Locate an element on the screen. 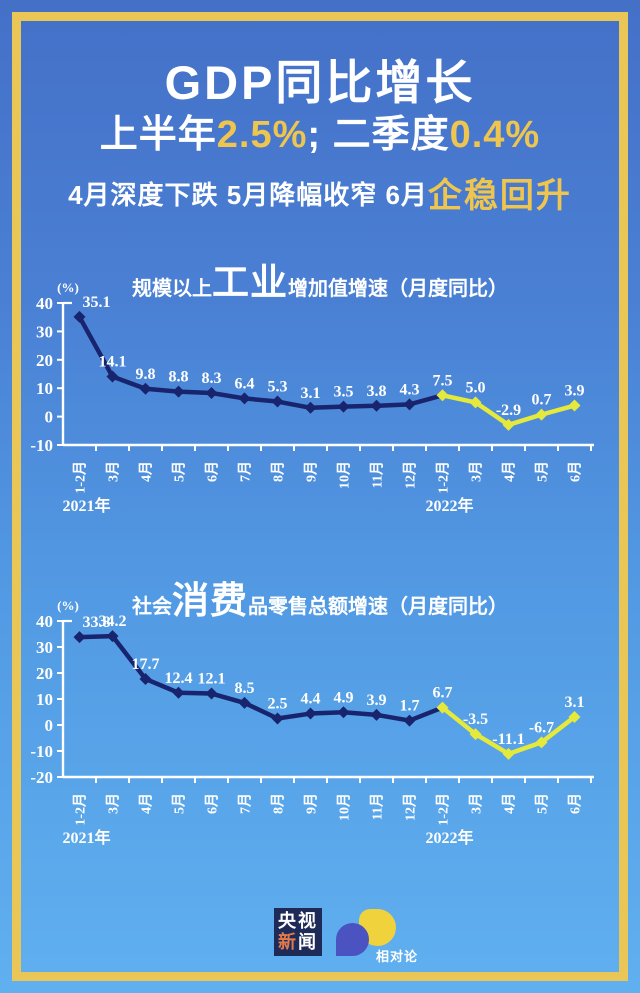 This screenshot has width=640, height=993. value-label: 1.7 is located at coordinates (410, 706).